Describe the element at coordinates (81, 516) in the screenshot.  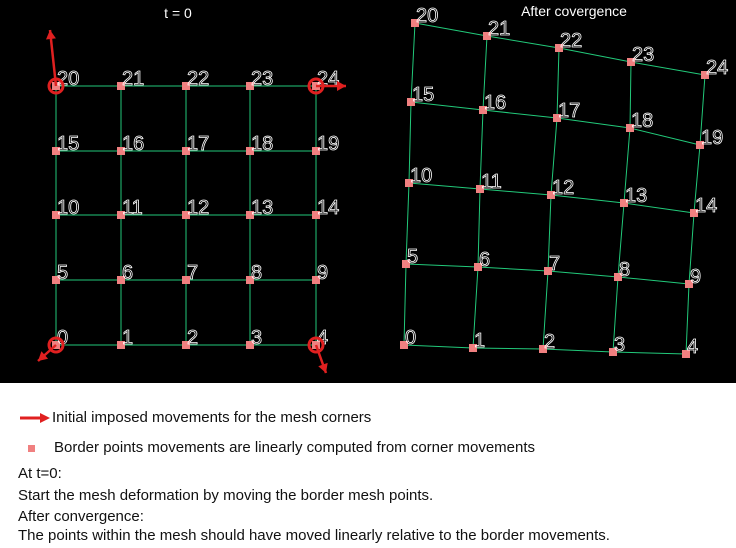
I see `convergence-heading: After convergence:` at that location.